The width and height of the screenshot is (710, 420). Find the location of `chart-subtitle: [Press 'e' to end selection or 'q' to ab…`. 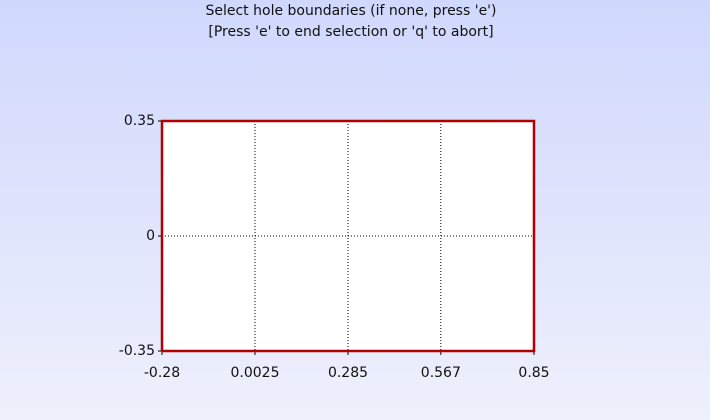

chart-subtitle: [Press 'e' to end selection or 'q' to ab… is located at coordinates (350, 32).